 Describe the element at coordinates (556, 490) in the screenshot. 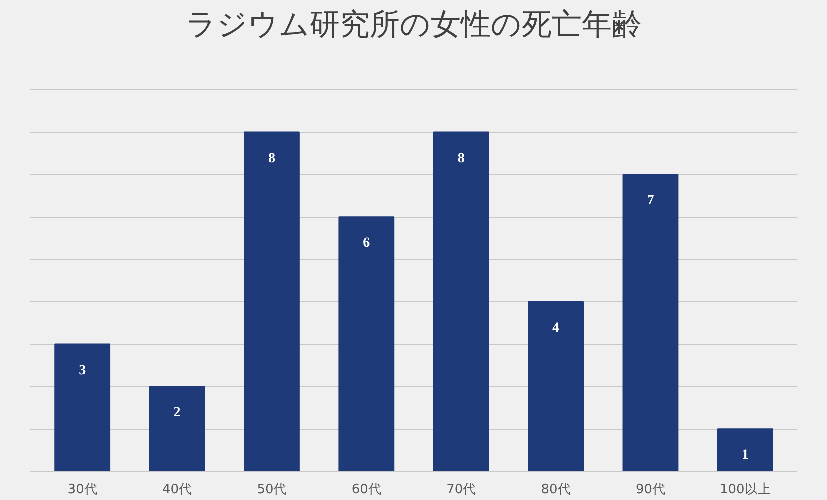

I see `x-tick-label: 80代` at that location.